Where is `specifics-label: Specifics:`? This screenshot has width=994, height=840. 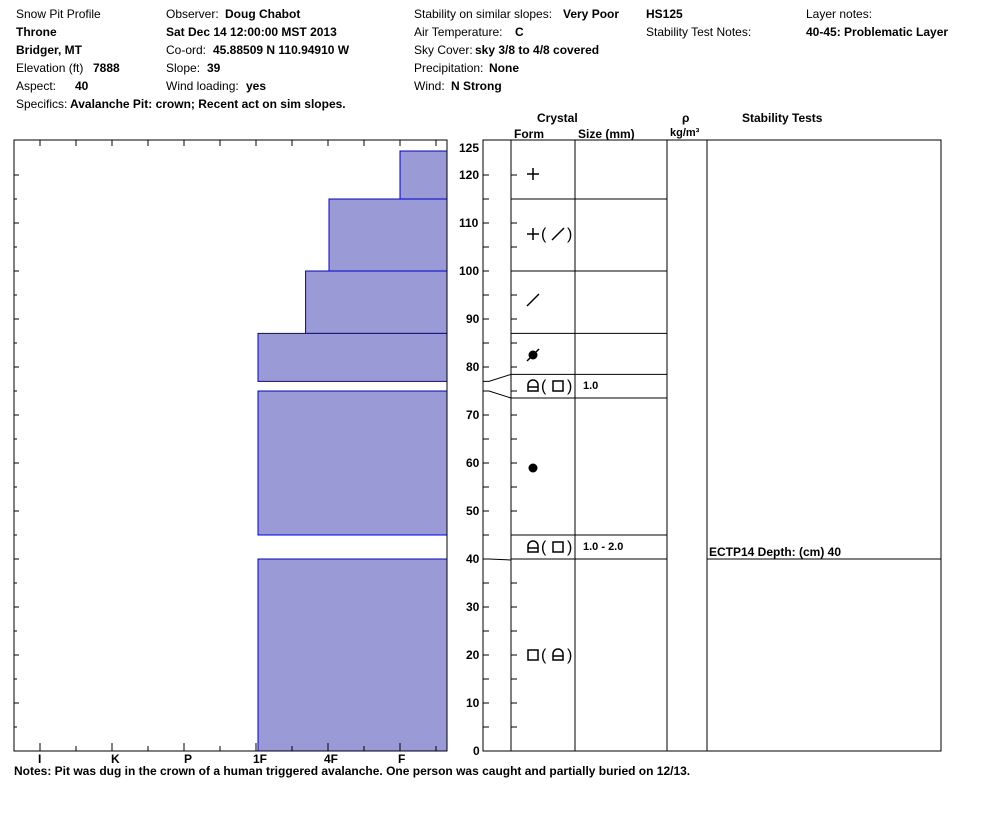 specifics-label: Specifics: is located at coordinates (42, 104).